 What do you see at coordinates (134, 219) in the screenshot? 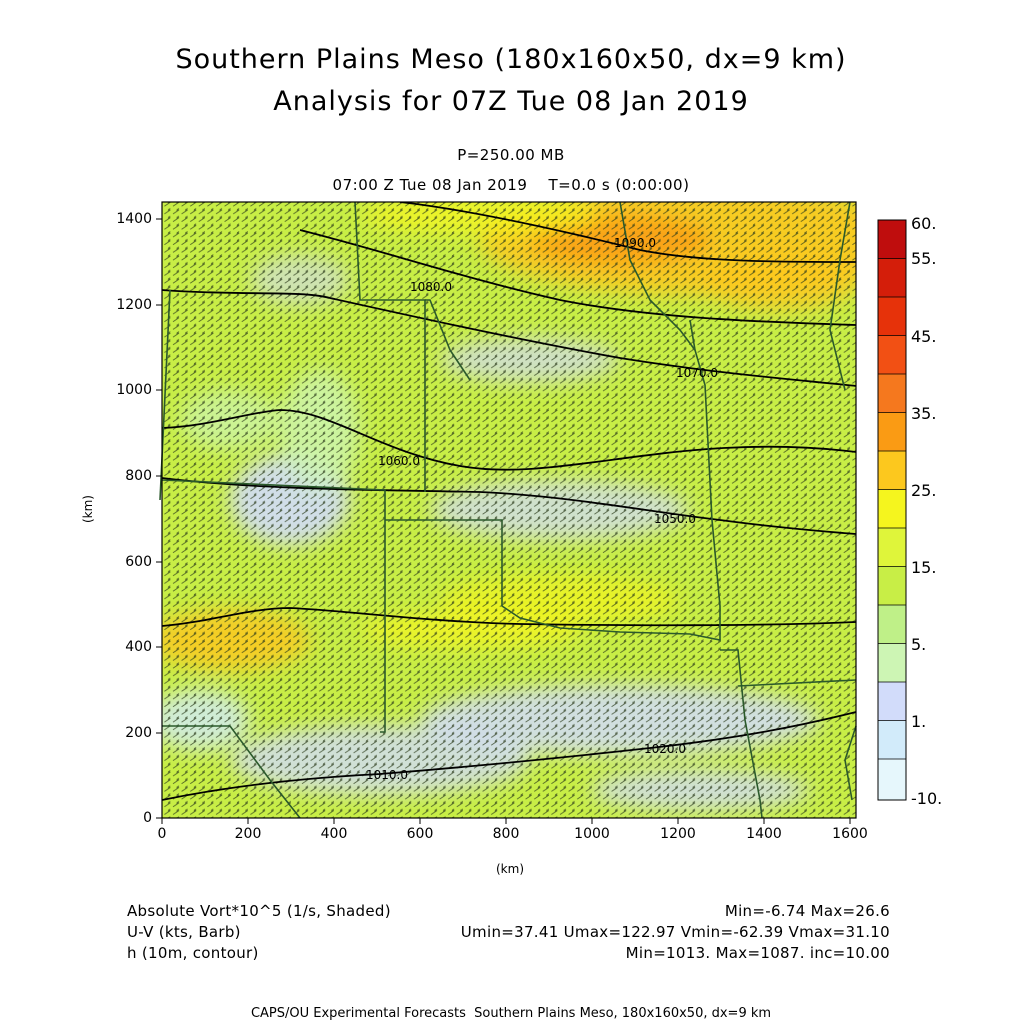
I see `y-tick-label: 1400` at bounding box center [134, 219].